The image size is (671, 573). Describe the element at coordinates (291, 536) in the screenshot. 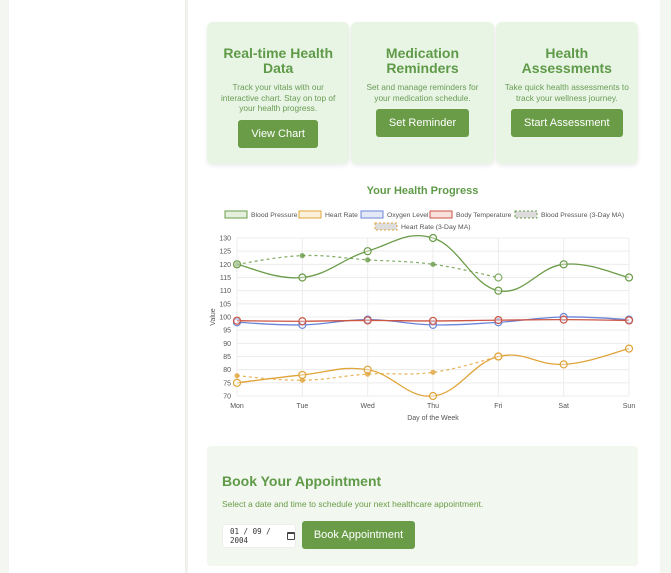

I see `calendar-icon` at that location.